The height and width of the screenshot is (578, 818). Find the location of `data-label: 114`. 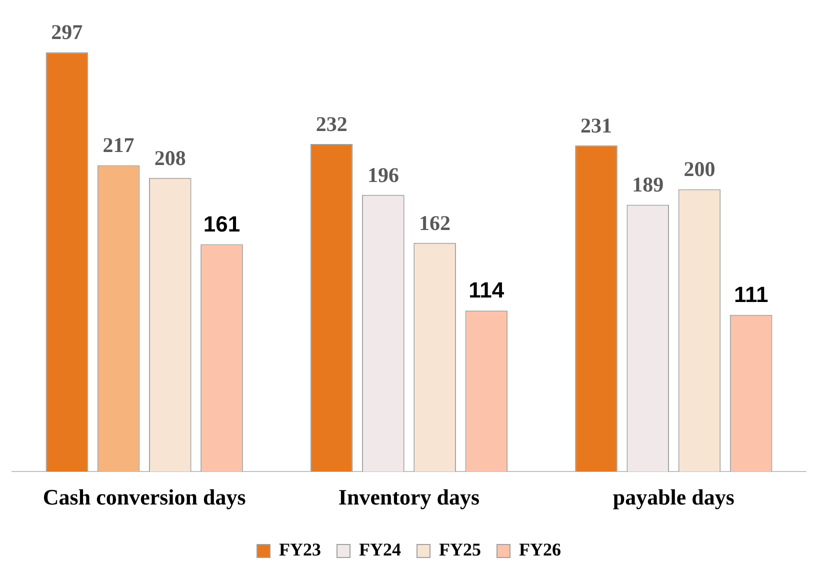

data-label: 114 is located at coordinates (486, 290).